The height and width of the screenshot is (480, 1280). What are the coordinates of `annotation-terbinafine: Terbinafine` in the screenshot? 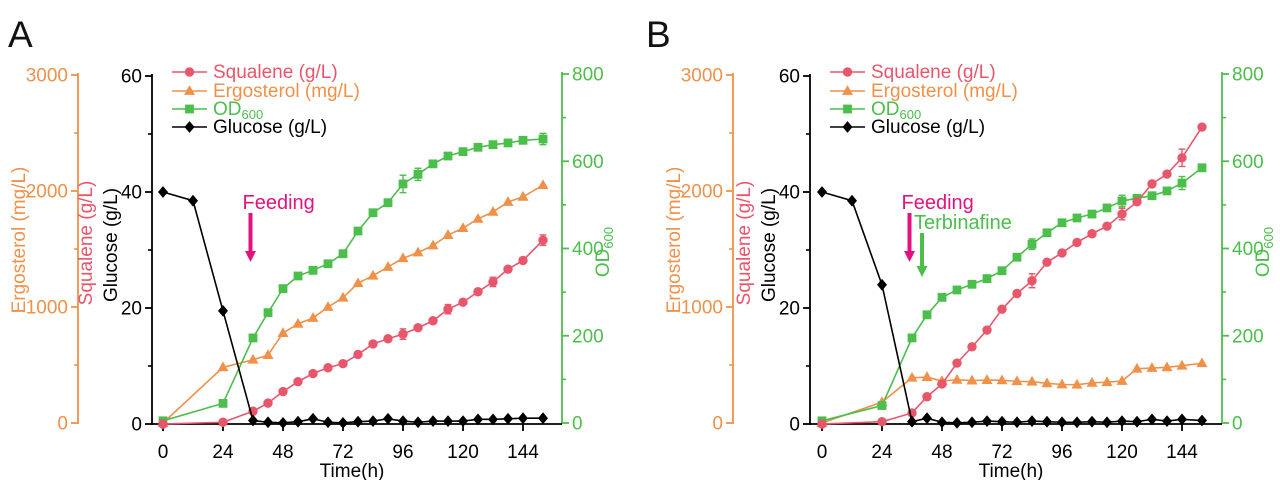 It's located at (963, 244).